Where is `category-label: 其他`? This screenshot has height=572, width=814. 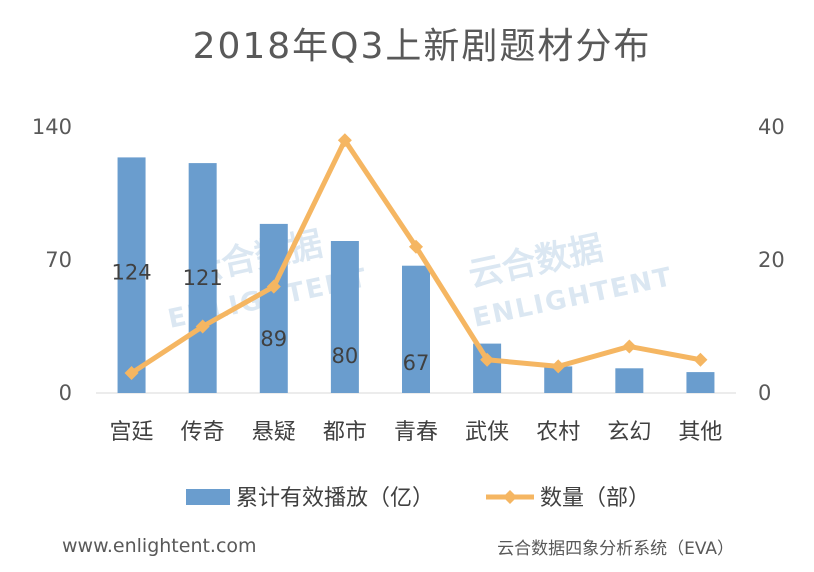 category-label: 其他 is located at coordinates (700, 432).